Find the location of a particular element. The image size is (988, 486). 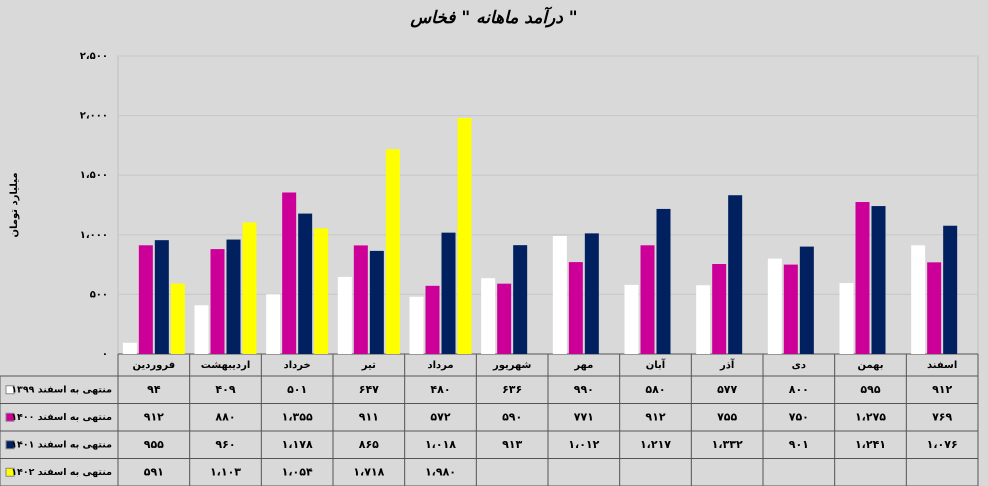

data-label: ۱،۰۱۸ is located at coordinates (440, 444).